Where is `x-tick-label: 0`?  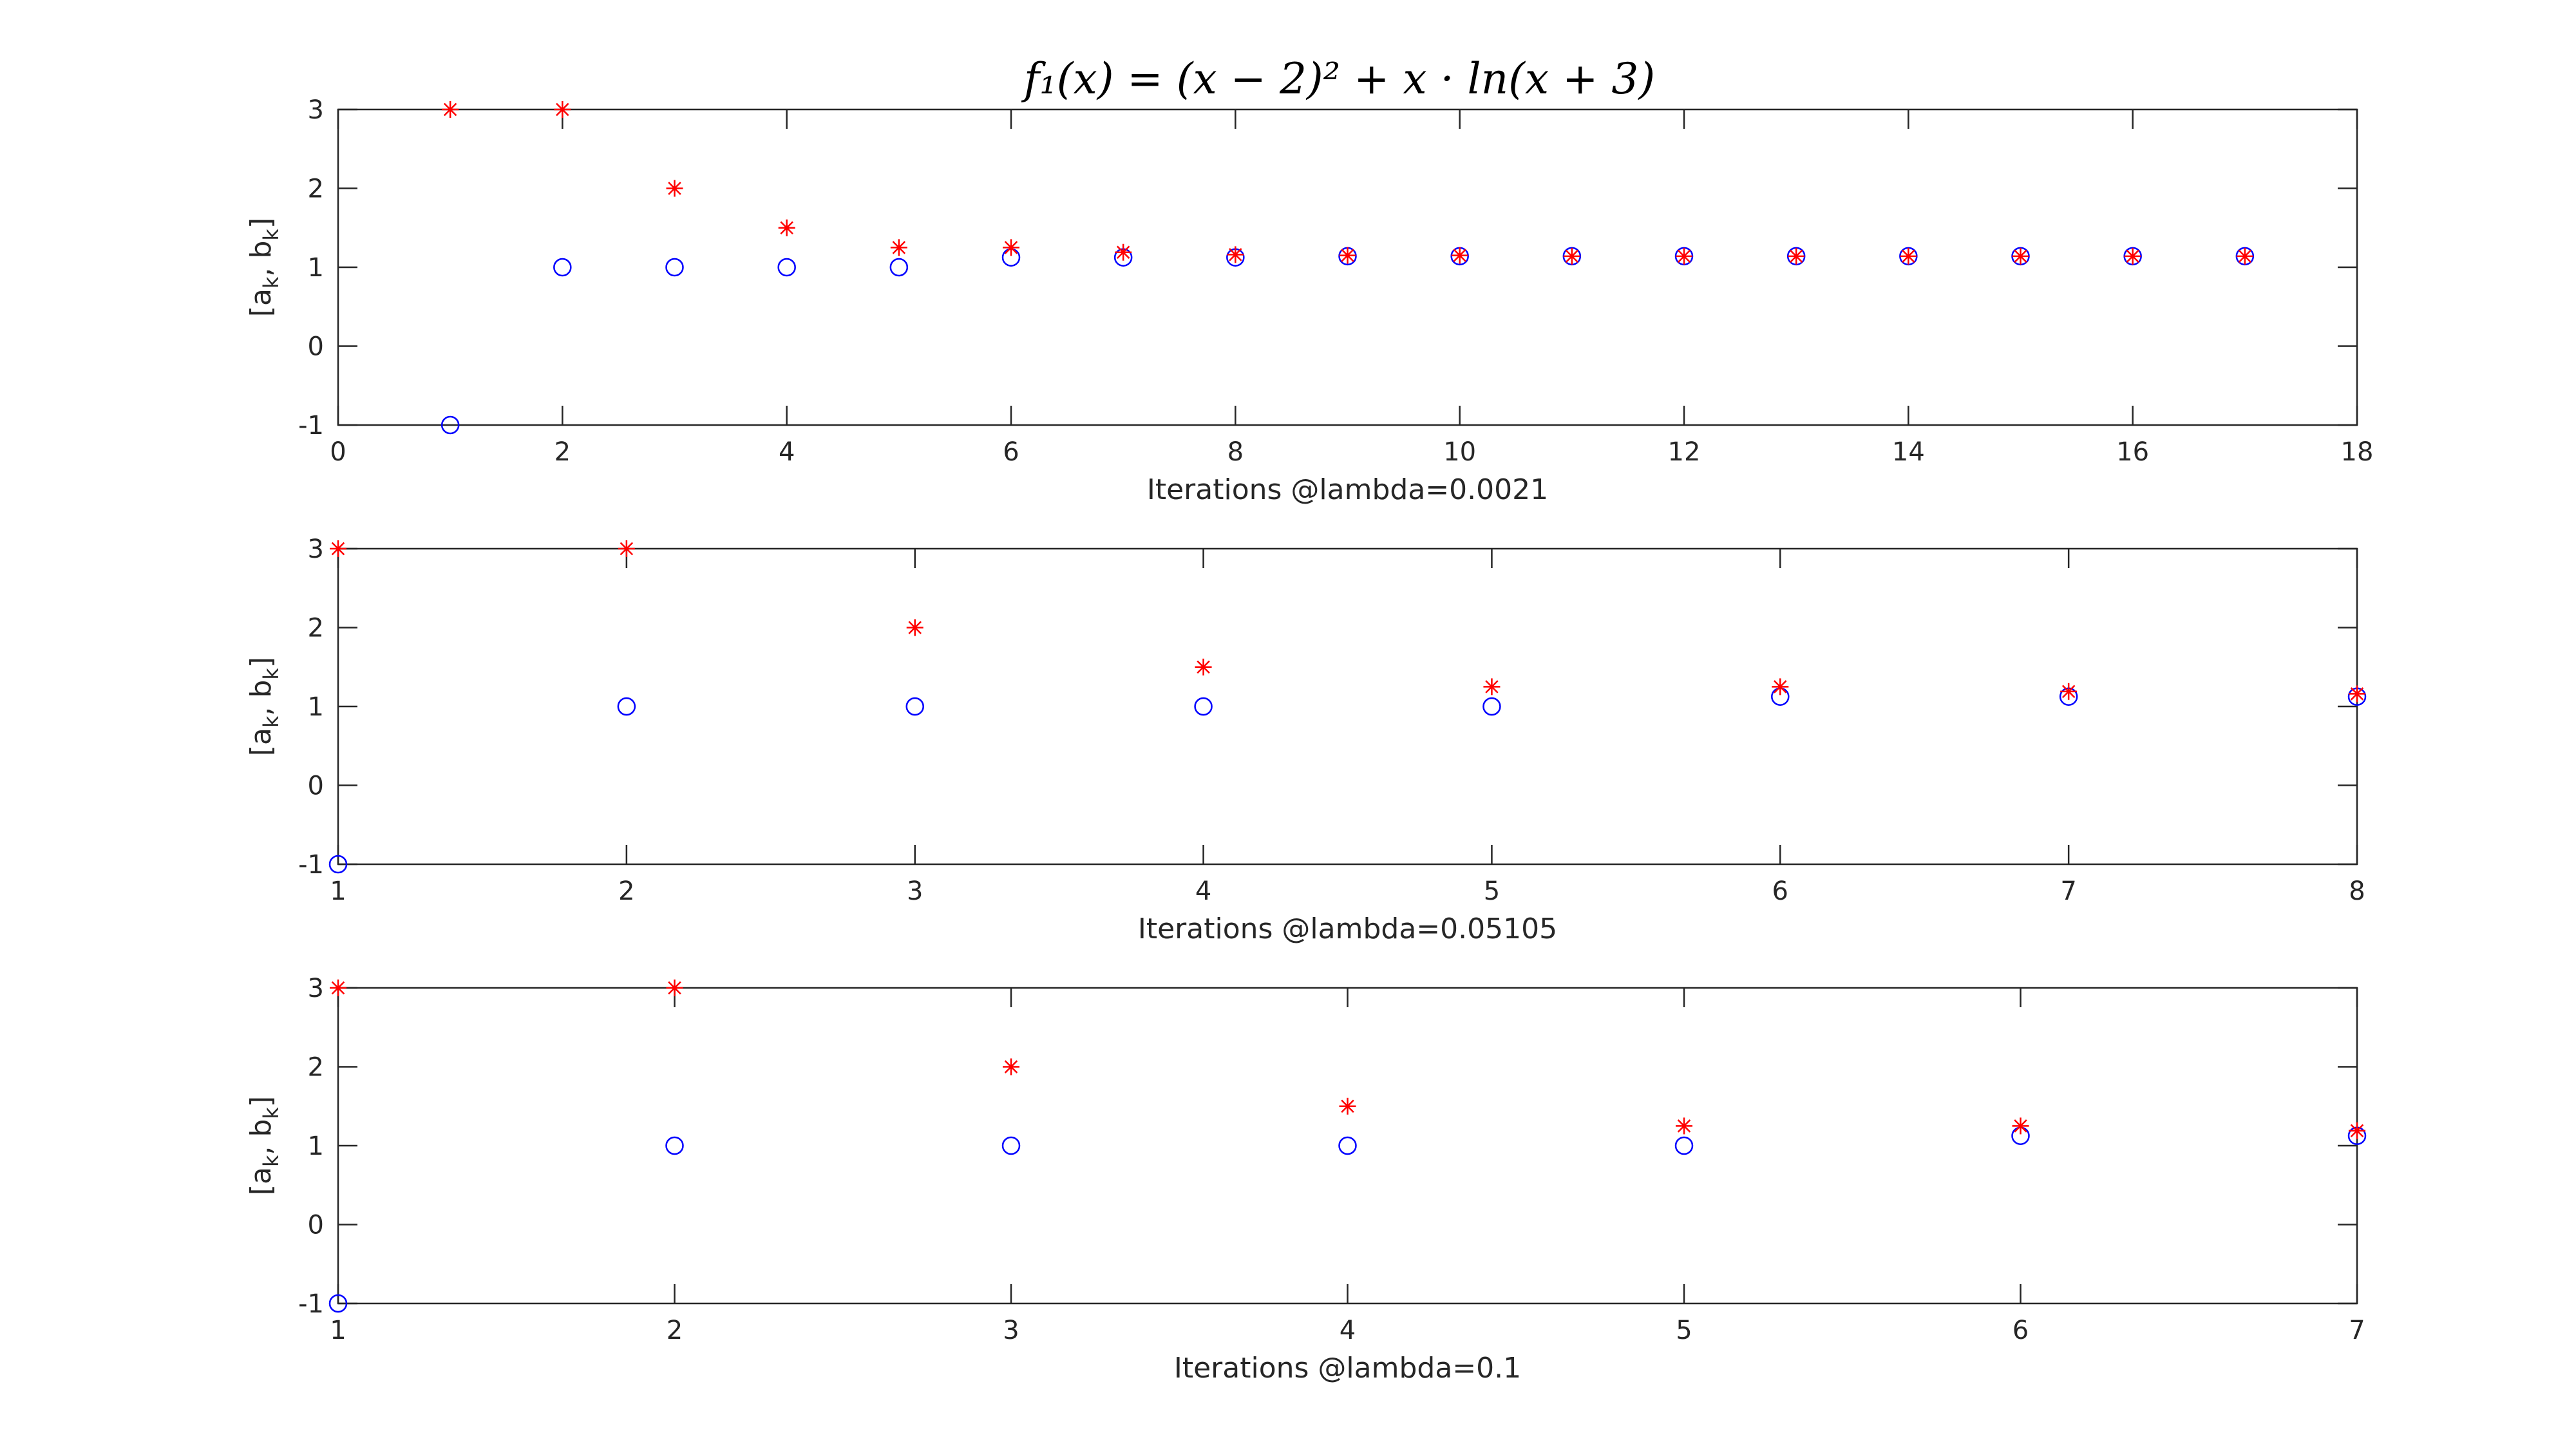
x-tick-label: 0 is located at coordinates (338, 452).